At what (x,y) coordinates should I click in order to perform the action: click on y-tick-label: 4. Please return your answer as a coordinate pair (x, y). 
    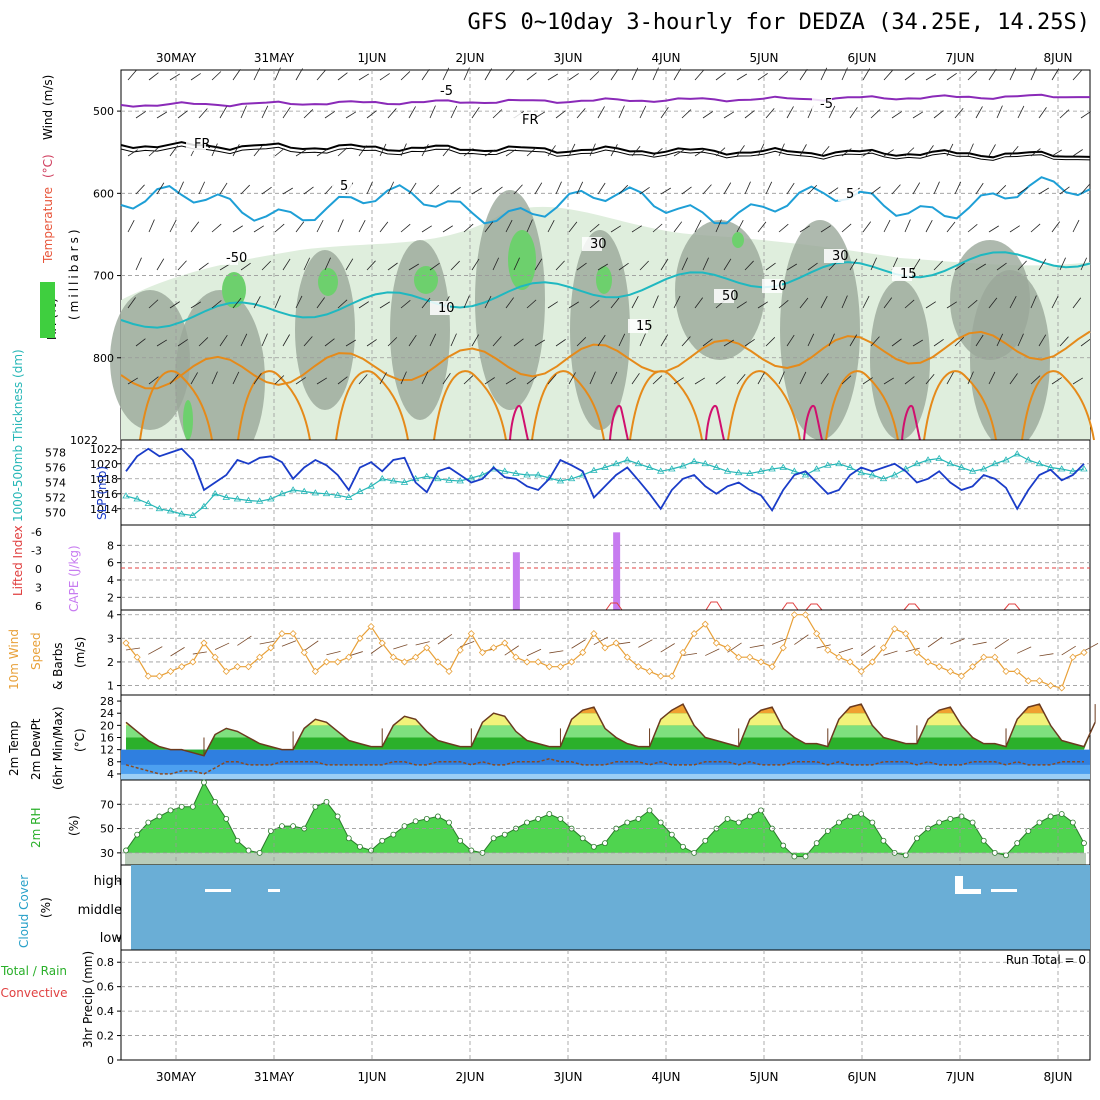
    Looking at the image, I should click on (110, 774).